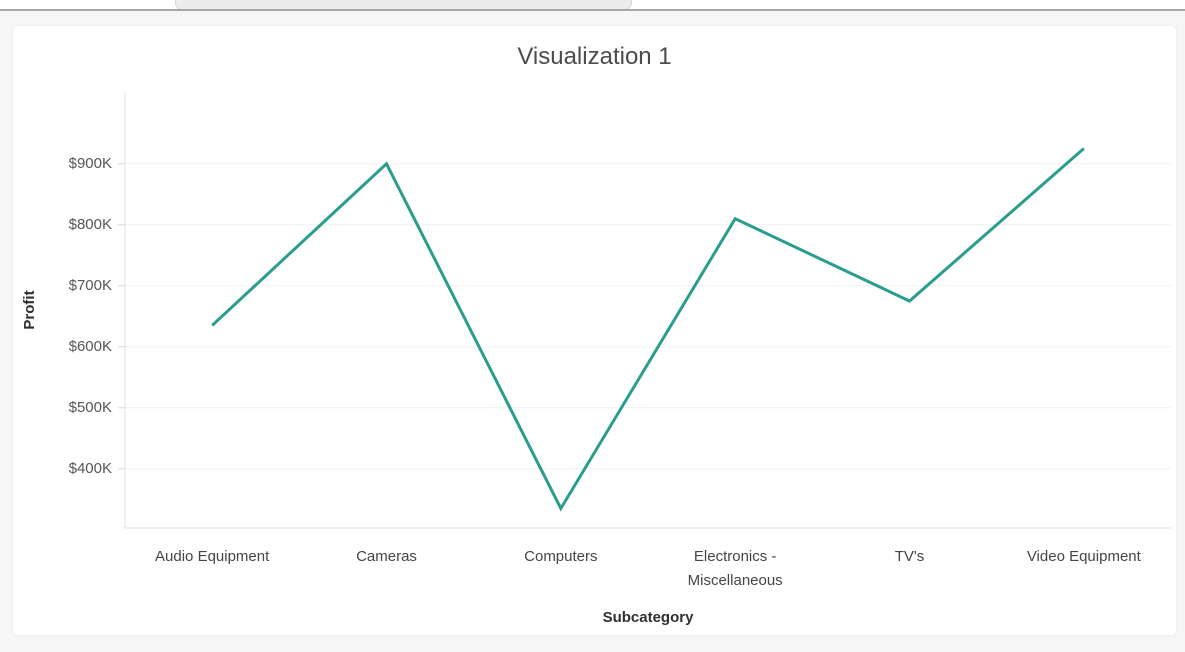  What do you see at coordinates (29, 310) in the screenshot?
I see `y-axis-title: Profit` at bounding box center [29, 310].